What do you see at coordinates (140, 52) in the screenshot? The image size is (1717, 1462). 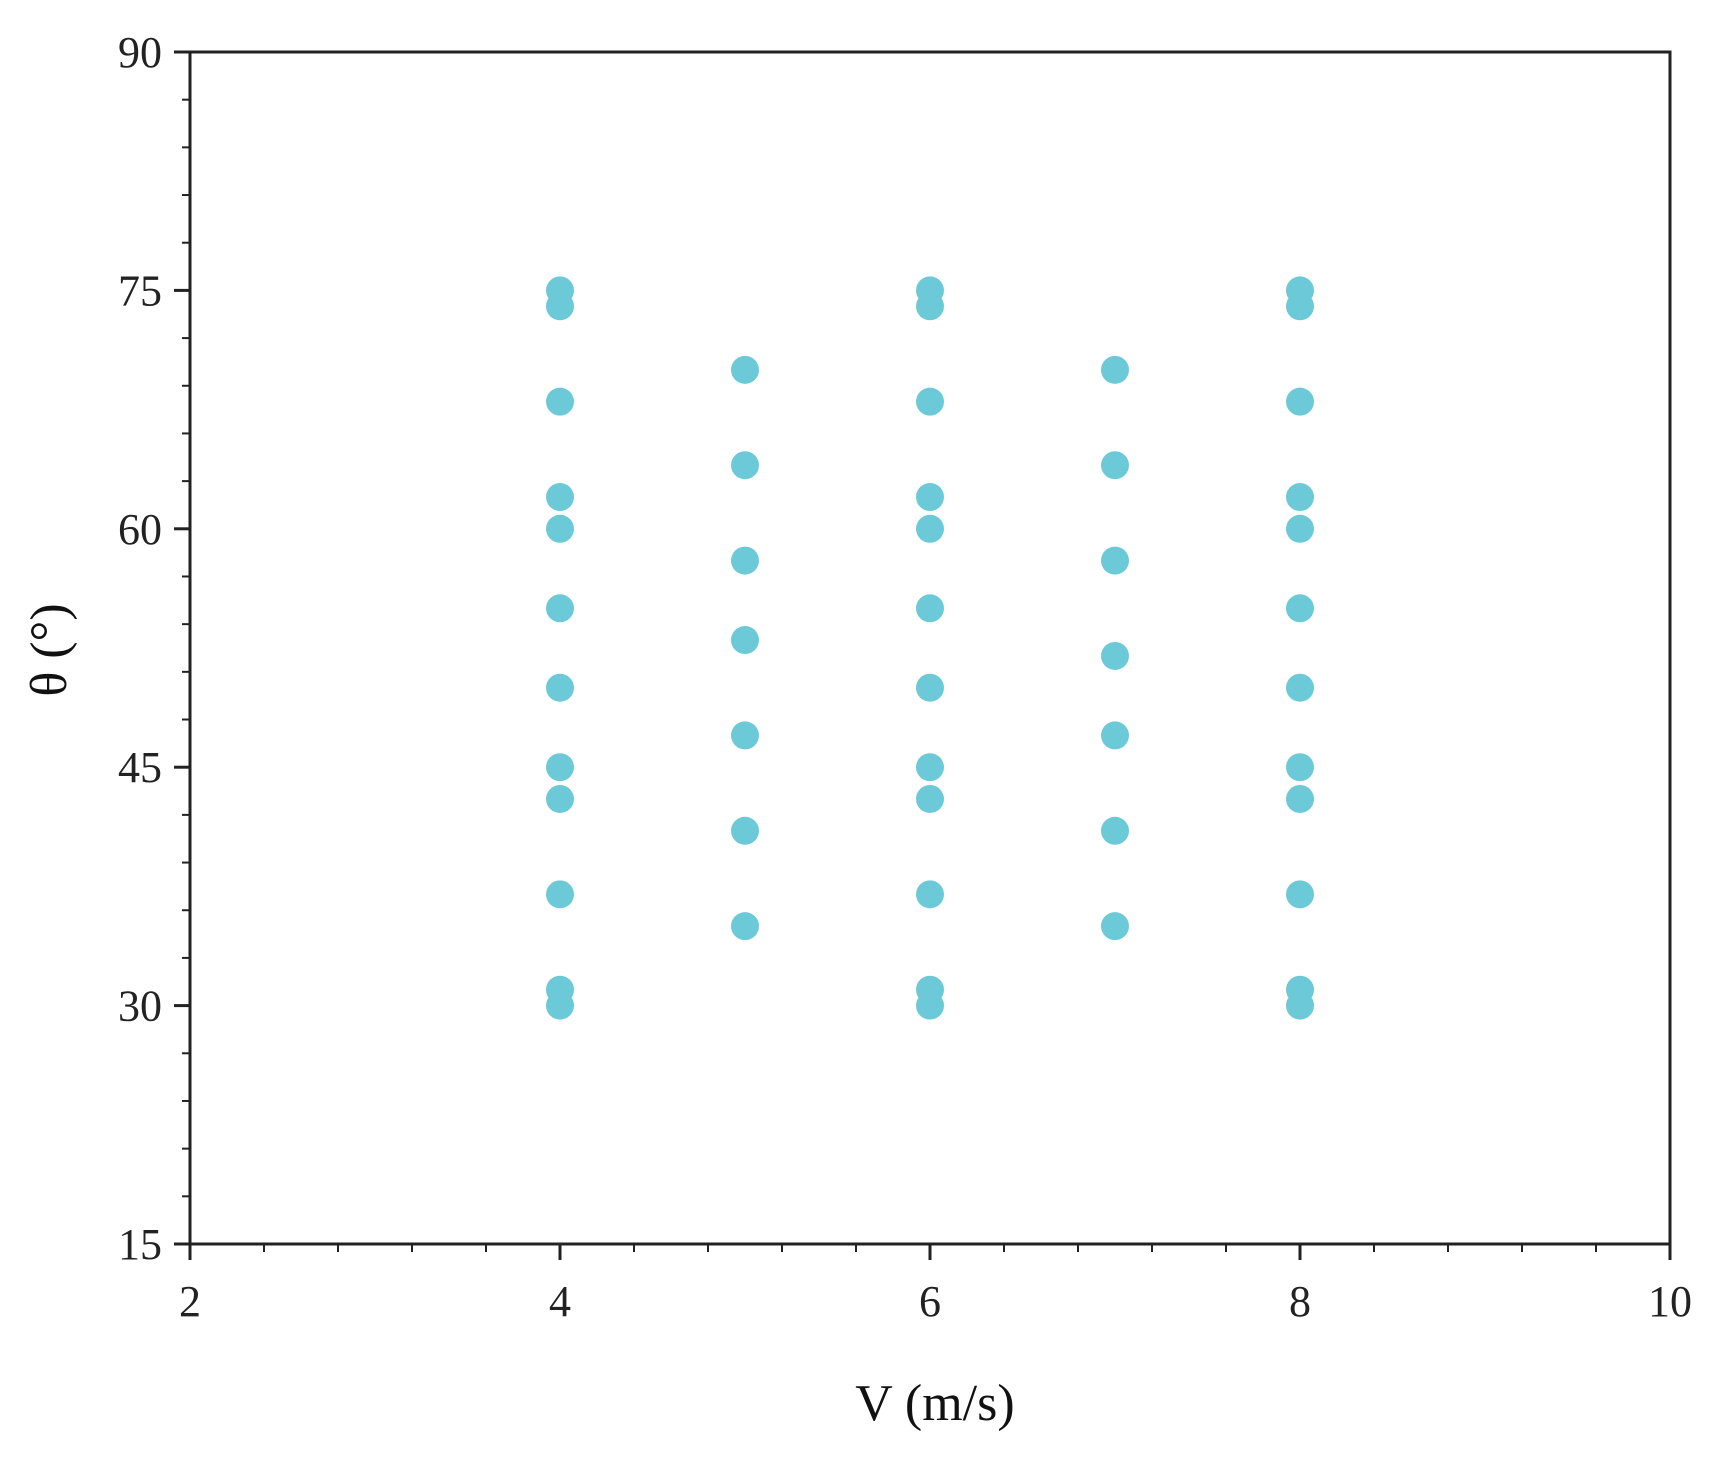 I see `y-tick-label: 90` at bounding box center [140, 52].